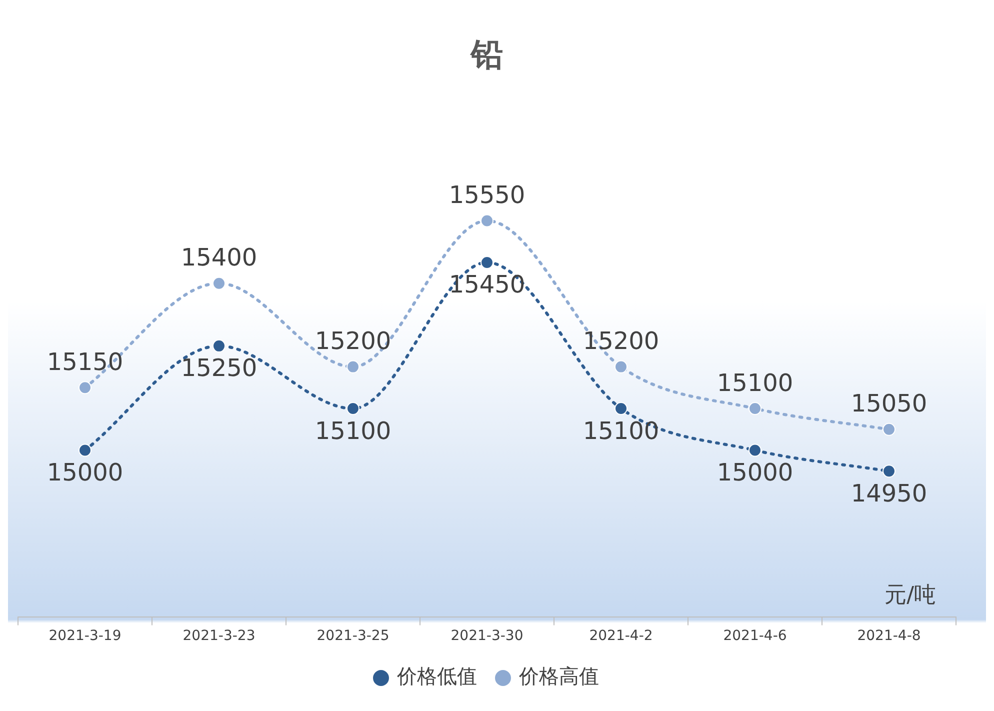 Image resolution: width=994 pixels, height=711 pixels. Describe the element at coordinates (889, 636) in the screenshot. I see `x-tick-label: 2021-4-8` at that location.